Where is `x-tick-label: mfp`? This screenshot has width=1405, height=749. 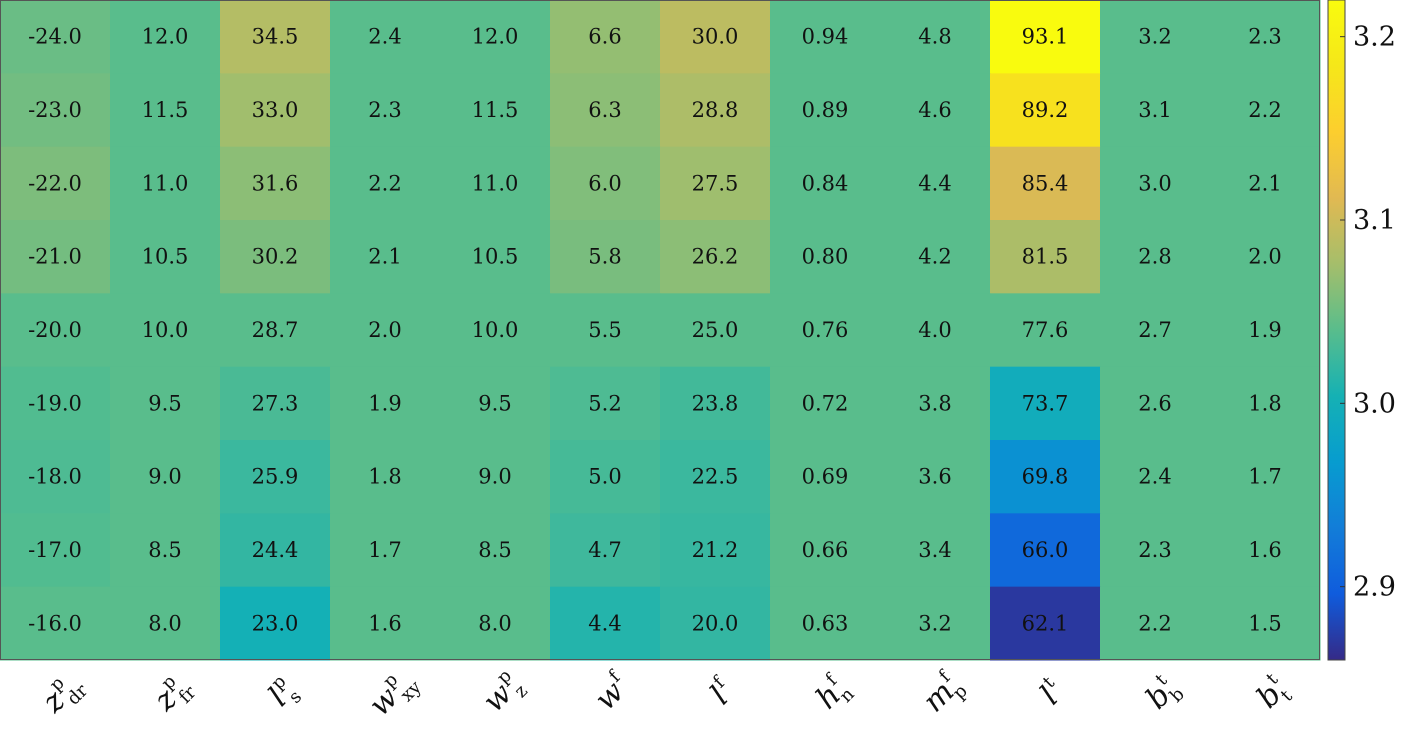 x-tick-label: mfp is located at coordinates (943, 694).